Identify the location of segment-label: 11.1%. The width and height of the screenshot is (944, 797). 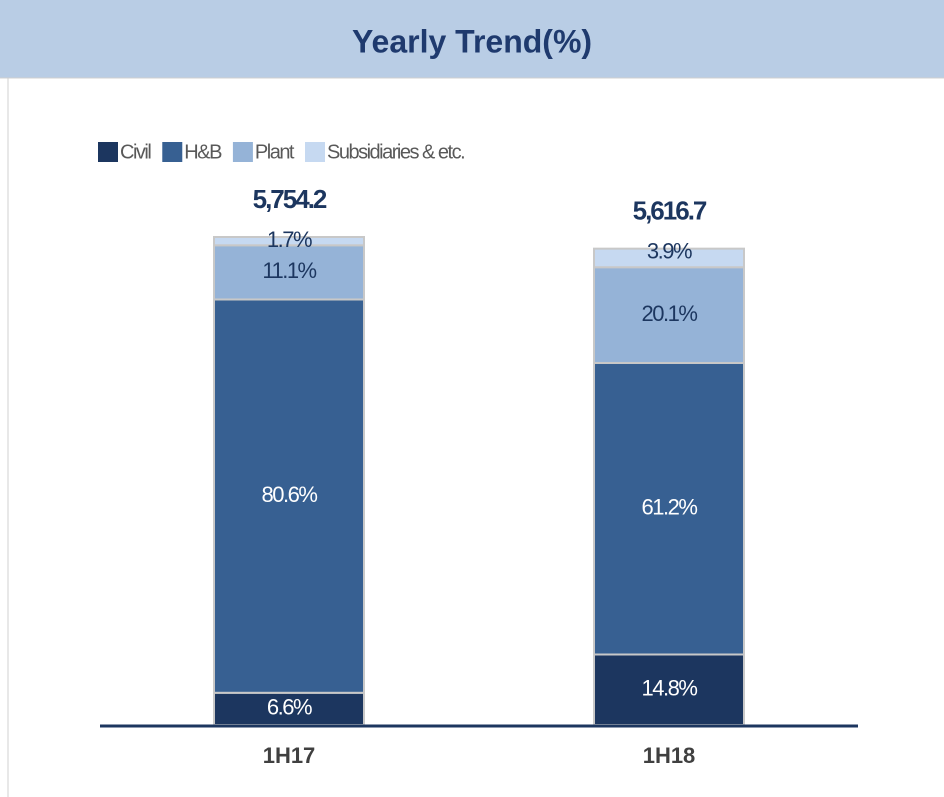
(289, 270).